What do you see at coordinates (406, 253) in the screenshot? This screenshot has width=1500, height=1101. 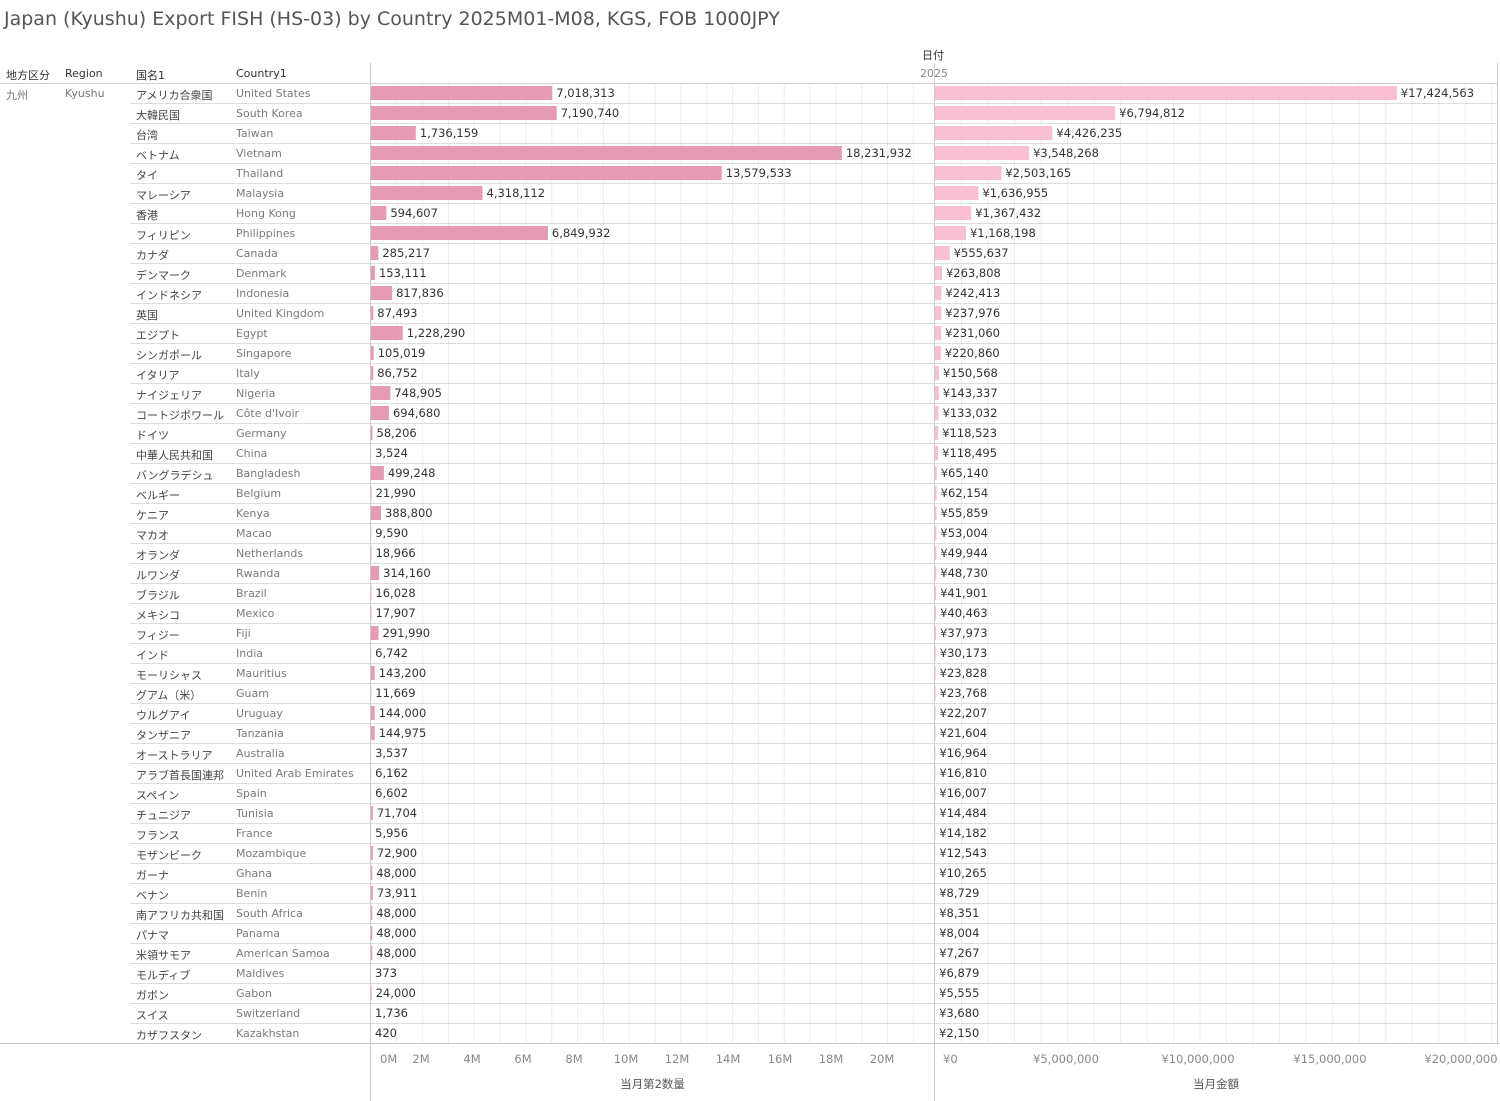 I see `qty-data-label: 285,217` at bounding box center [406, 253].